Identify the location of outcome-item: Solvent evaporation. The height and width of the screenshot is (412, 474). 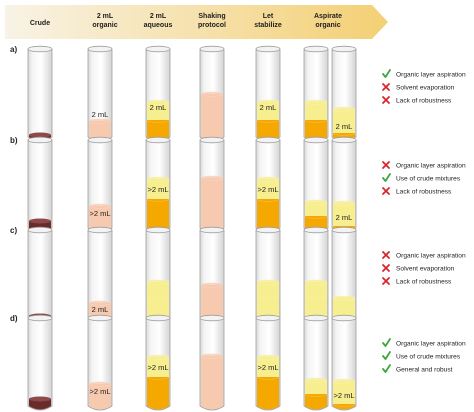
(418, 87).